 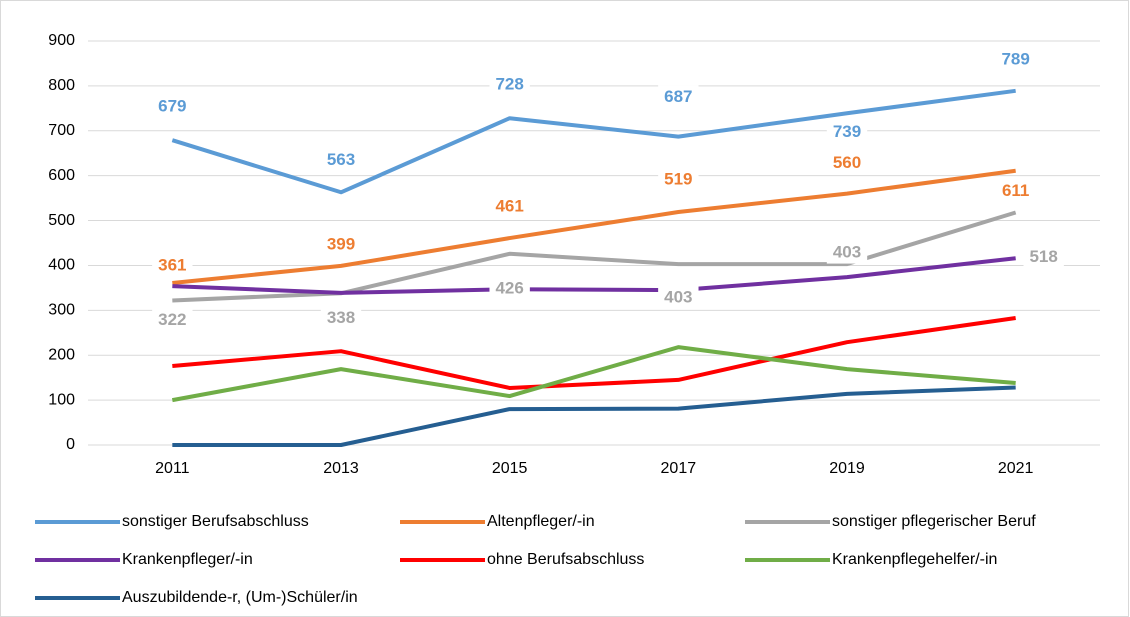 I want to click on data-label: 679, so click(x=172, y=106).